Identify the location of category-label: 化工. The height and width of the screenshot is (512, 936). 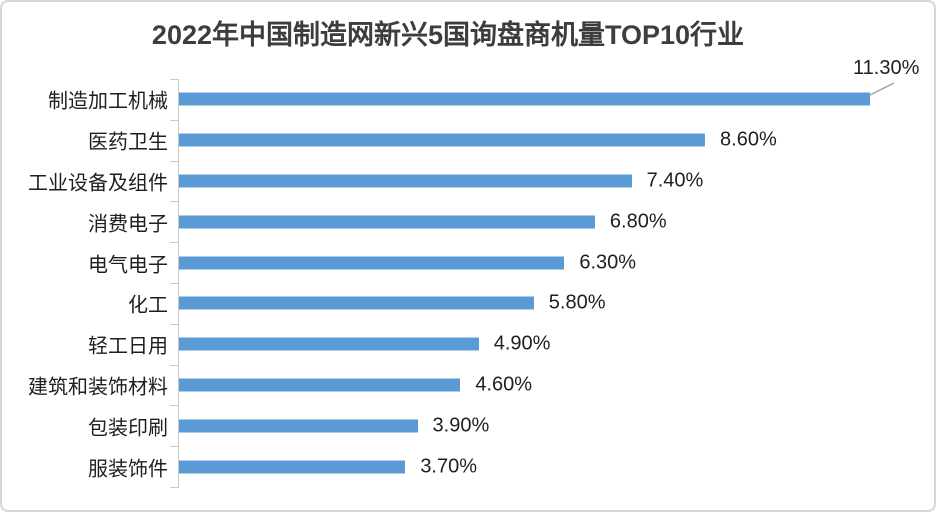
(148, 305).